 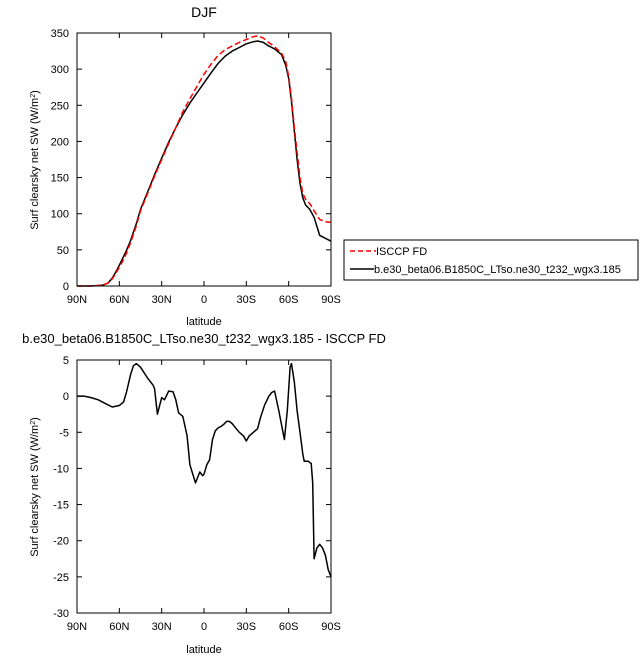 I want to click on top-x-tick-label: 60S, so click(x=289, y=300).